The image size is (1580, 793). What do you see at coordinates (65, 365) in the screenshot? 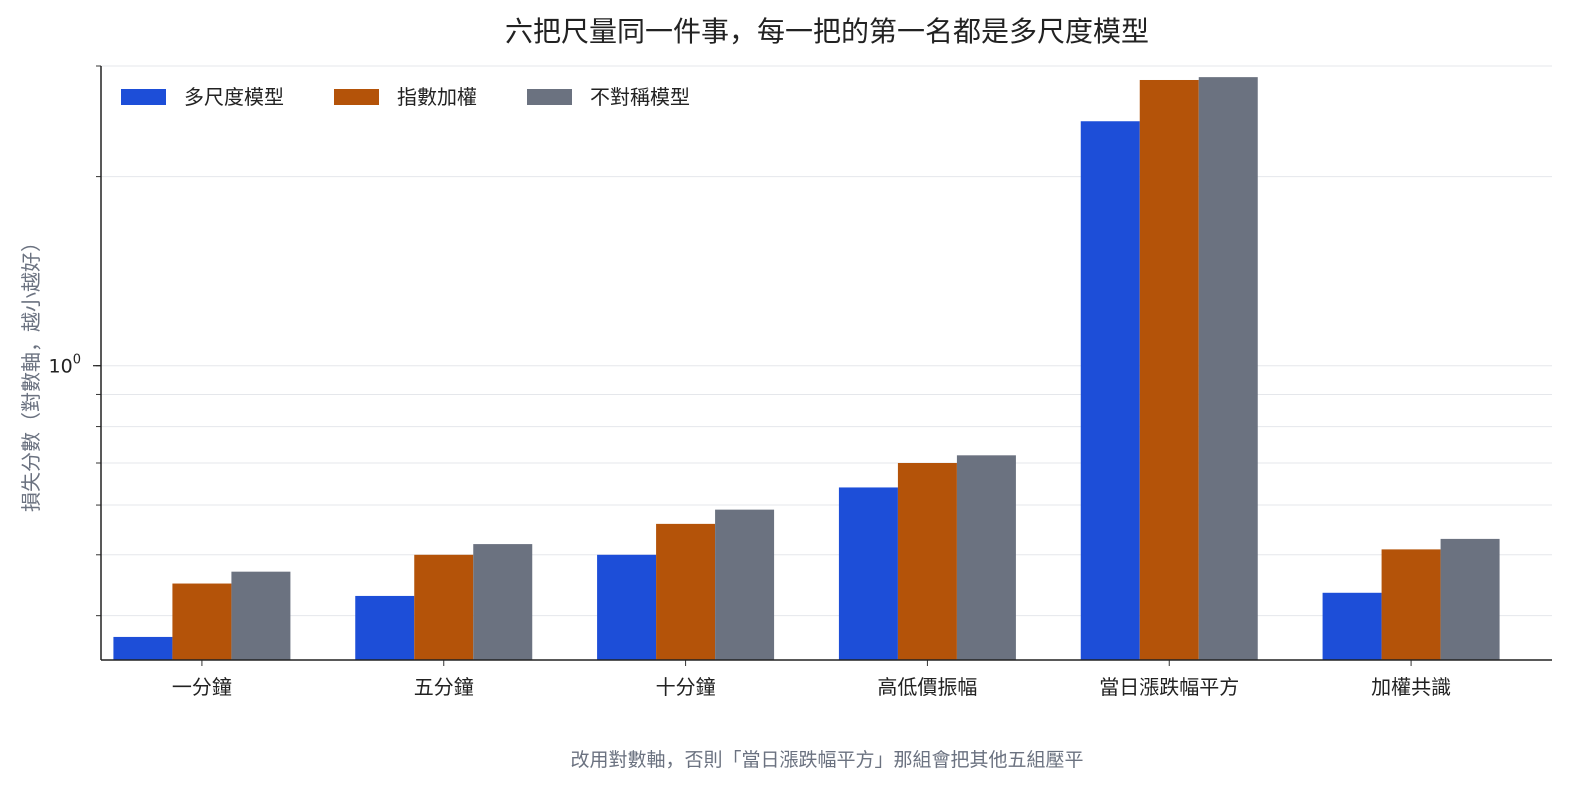
I see `y-tick-label: 100` at bounding box center [65, 365].